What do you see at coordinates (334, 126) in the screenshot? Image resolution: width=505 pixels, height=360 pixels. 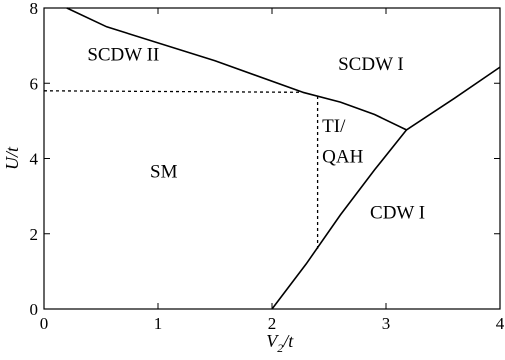 I see `region-label: TI/` at bounding box center [334, 126].